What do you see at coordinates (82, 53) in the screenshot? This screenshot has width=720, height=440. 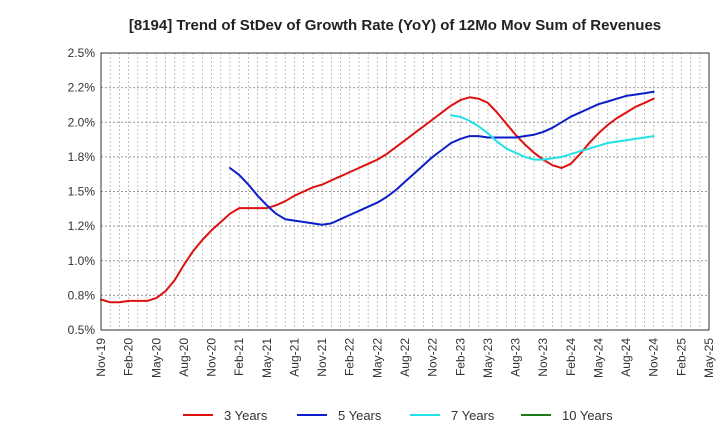 I see `y-tick-label: 2.5%` at bounding box center [82, 53].